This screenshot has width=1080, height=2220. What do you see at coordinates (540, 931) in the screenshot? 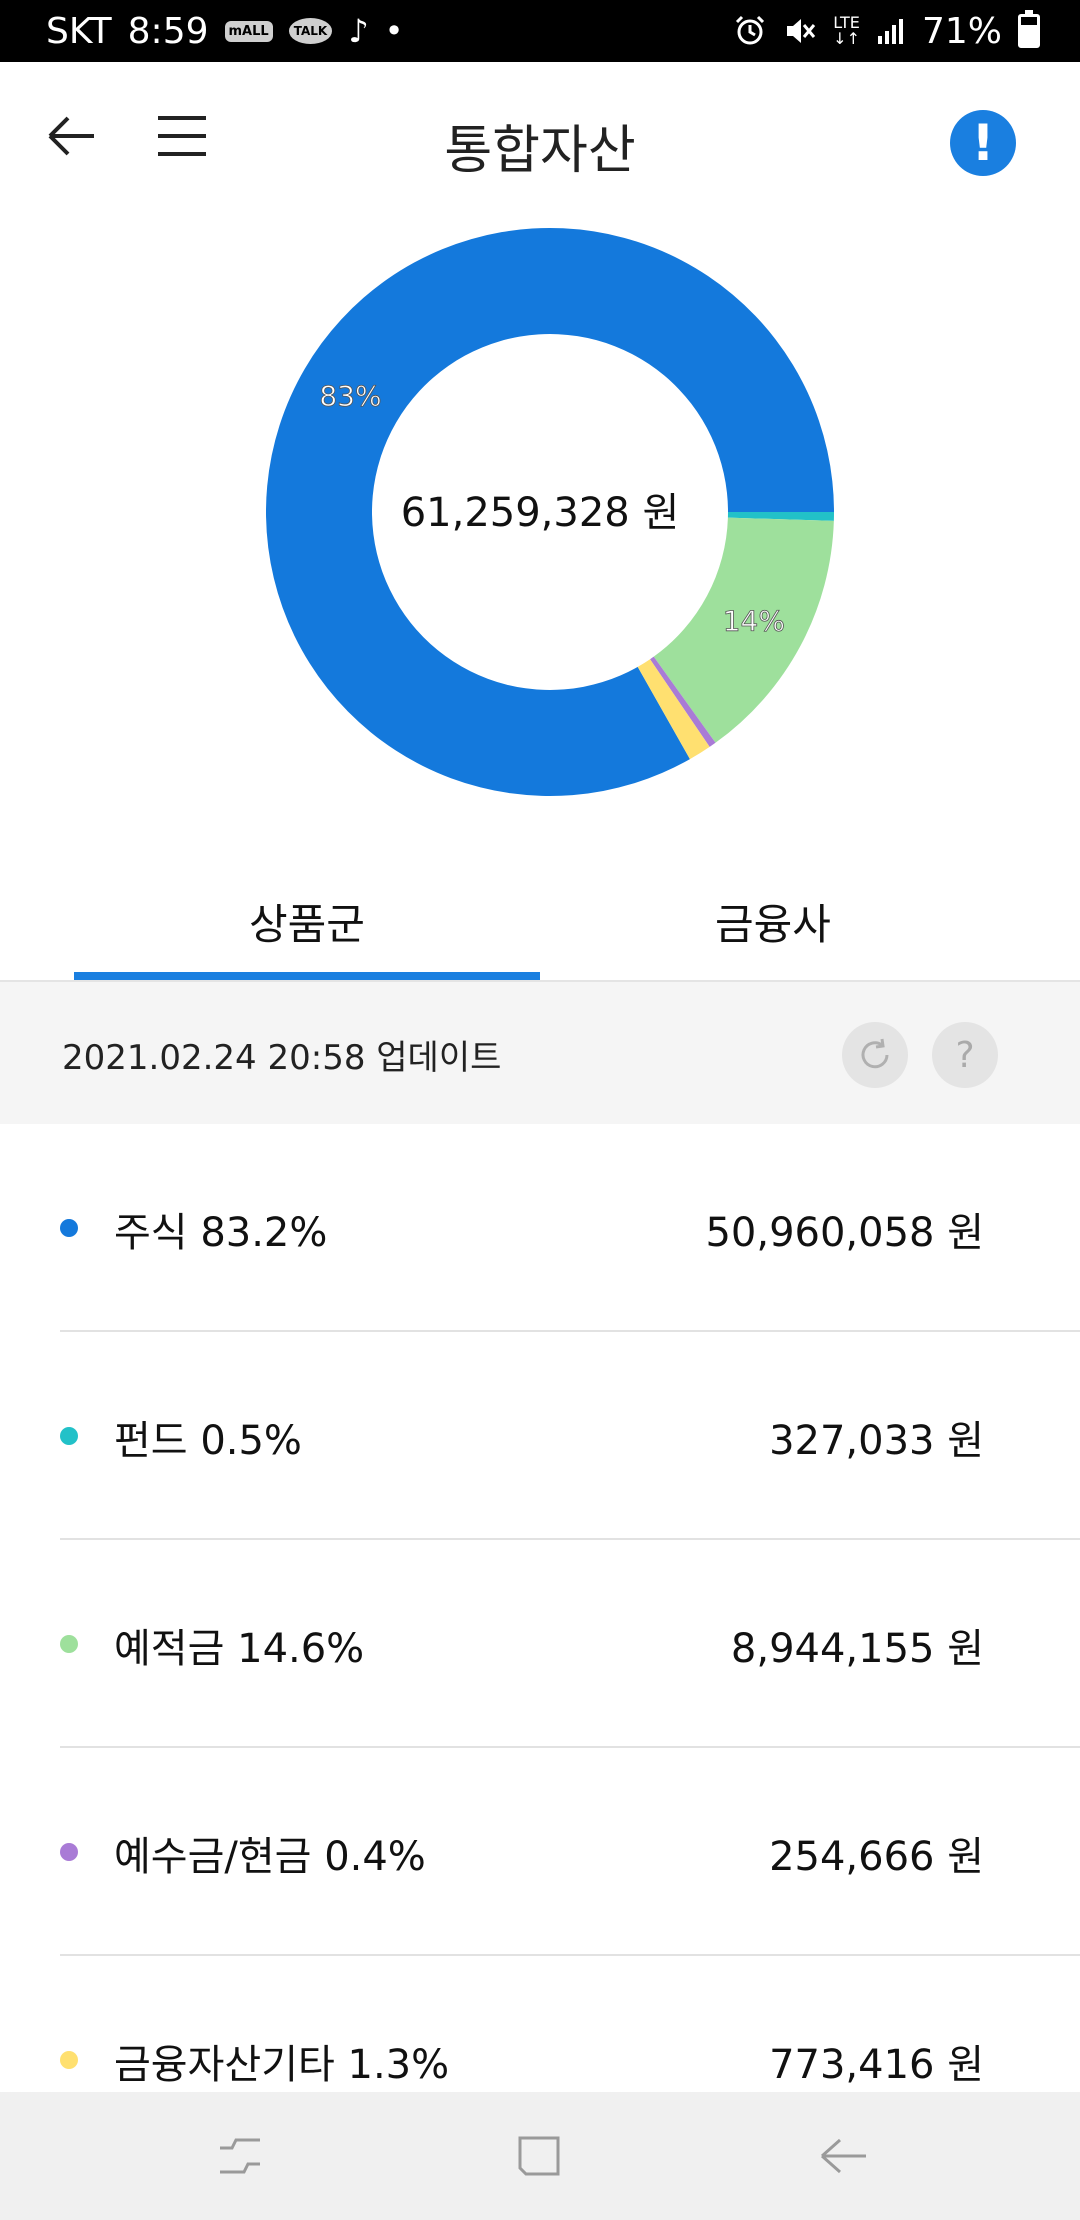
I see `category-tabs: 상품군 금융사` at bounding box center [540, 931].